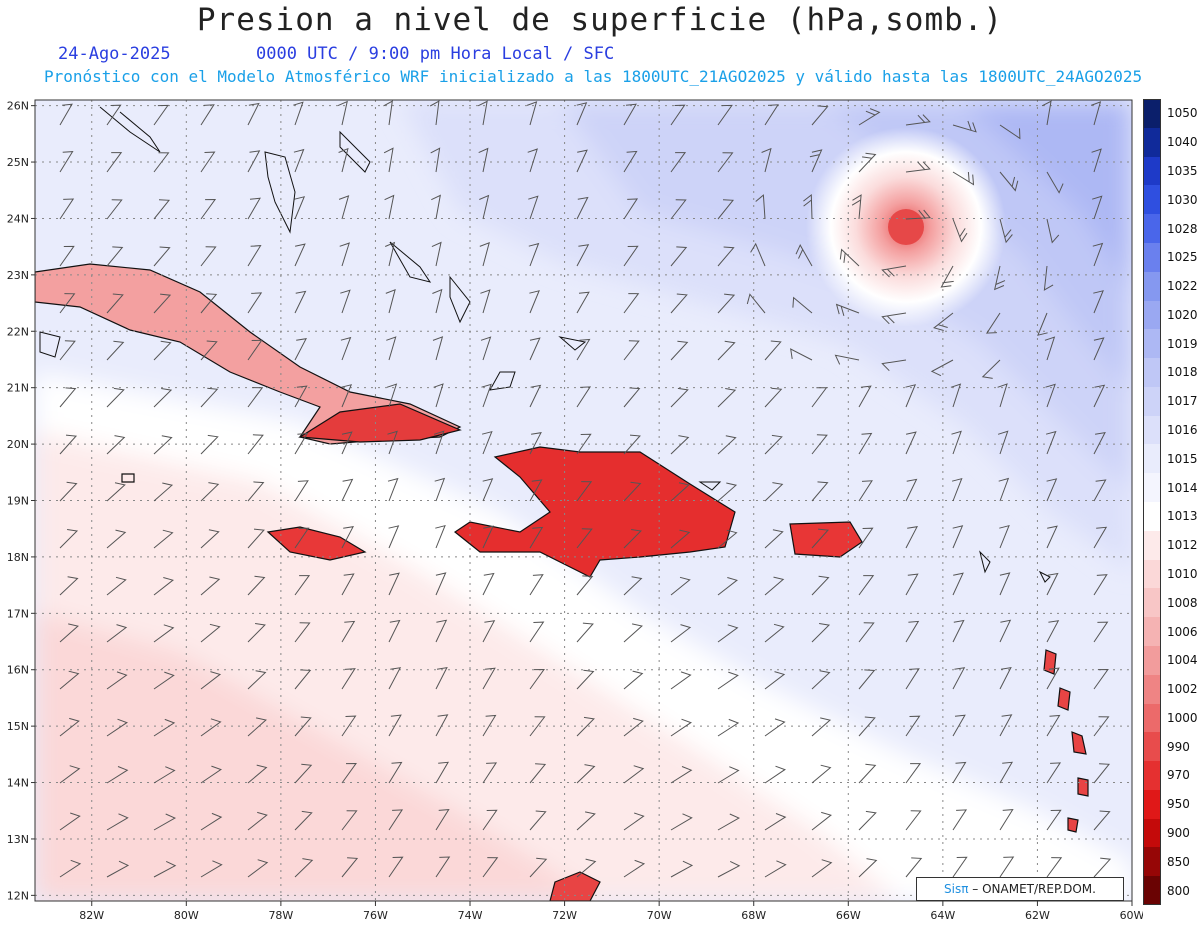 Image resolution: width=1200 pixels, height=927 pixels. I want to click on colorbar-label: 1022, so click(1182, 286).